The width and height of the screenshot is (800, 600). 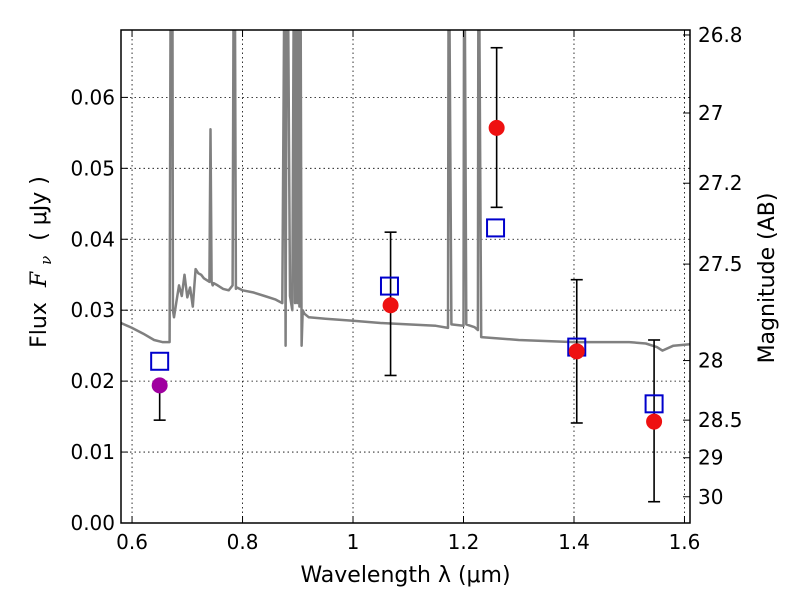 What do you see at coordinates (710, 458) in the screenshot?
I see `y2-tick-label: 29` at bounding box center [710, 458].